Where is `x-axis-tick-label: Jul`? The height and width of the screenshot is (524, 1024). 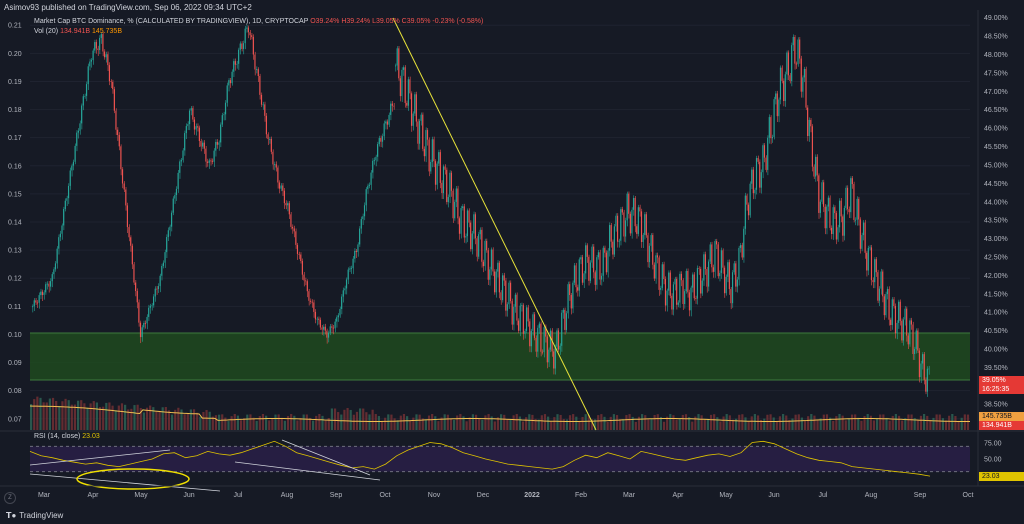 x-axis-tick-label: Jul is located at coordinates (238, 495).